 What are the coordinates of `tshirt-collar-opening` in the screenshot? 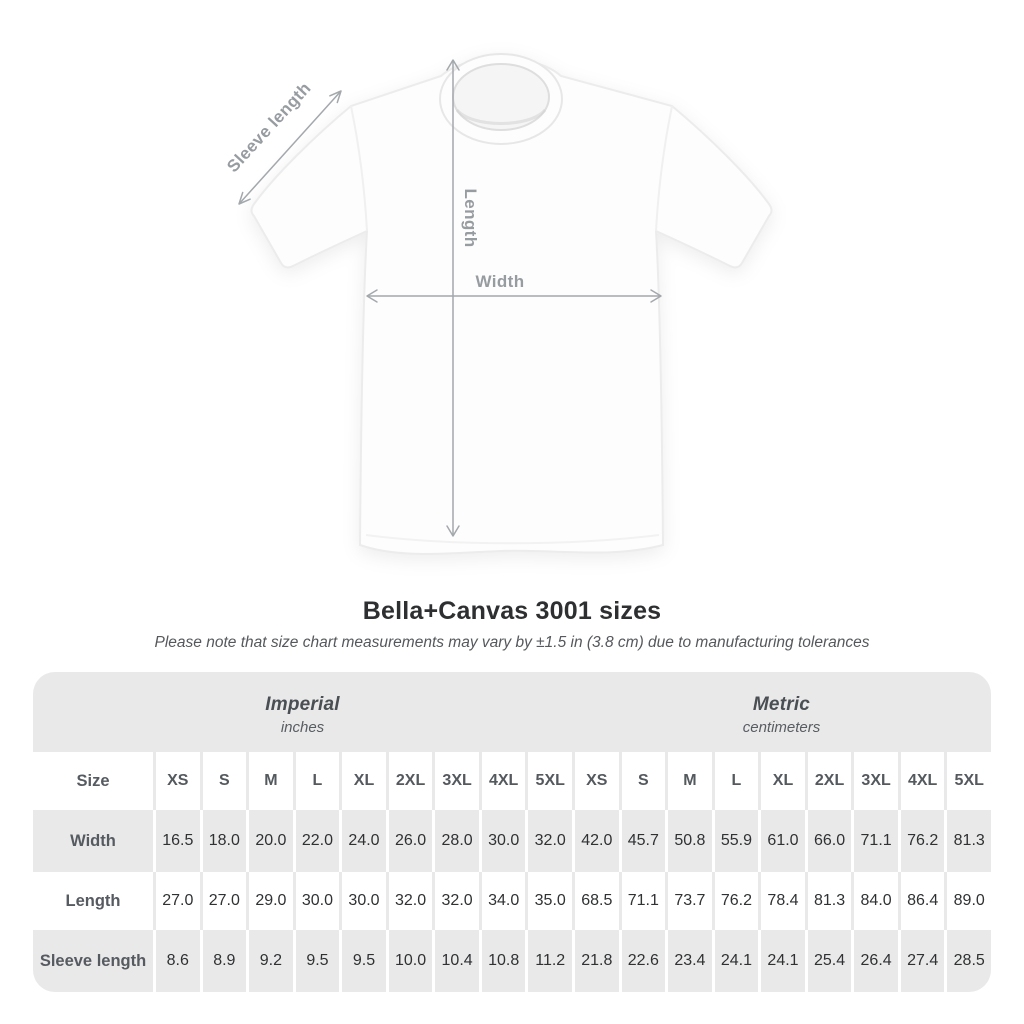 It's located at (501, 97).